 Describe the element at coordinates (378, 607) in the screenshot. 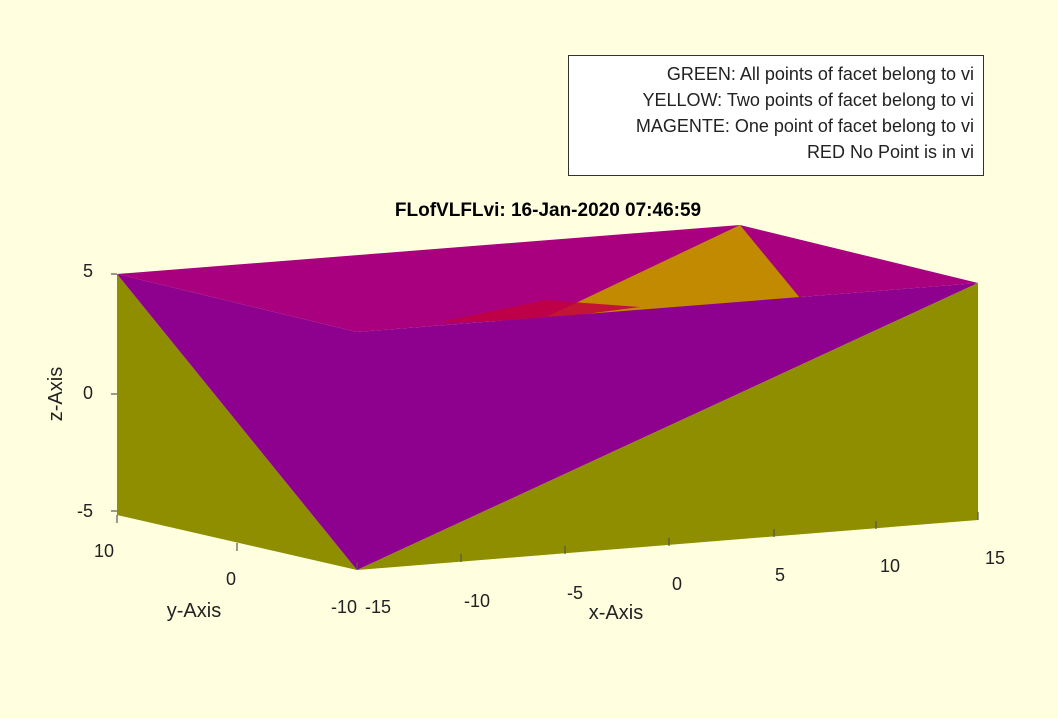

I see `x-tick-label: -15` at that location.